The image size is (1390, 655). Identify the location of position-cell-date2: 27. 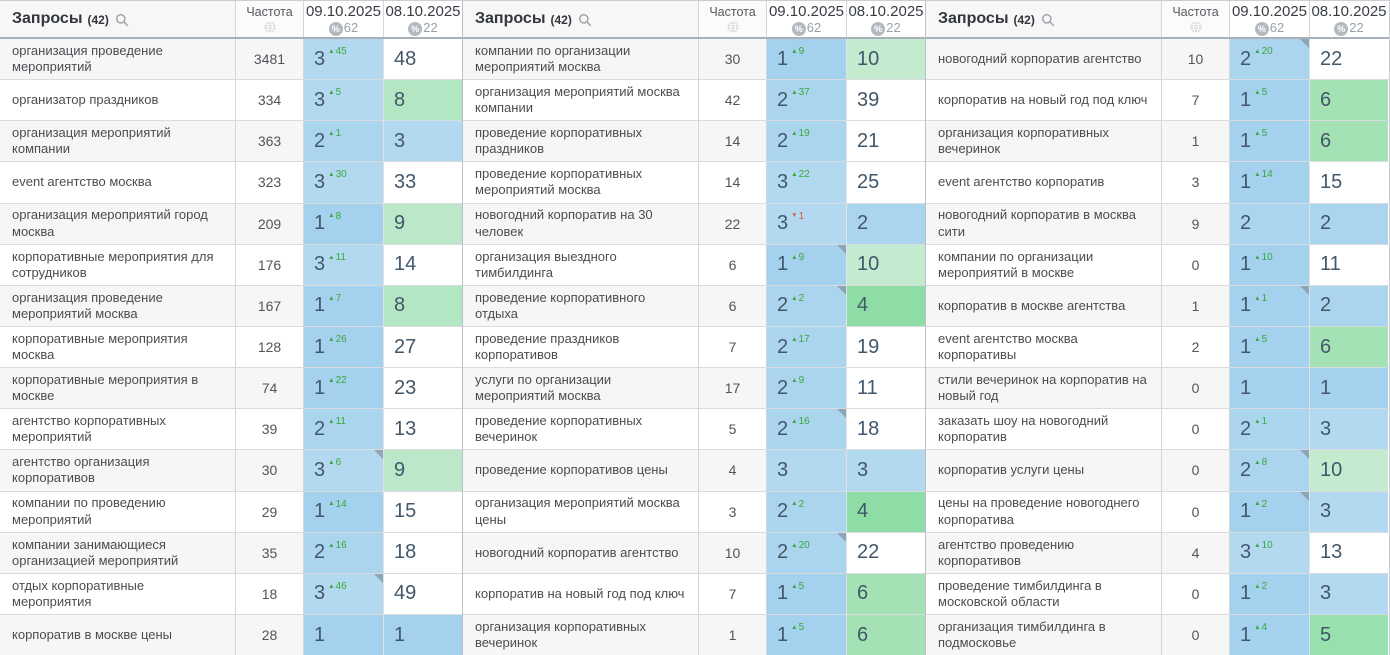
(423, 347).